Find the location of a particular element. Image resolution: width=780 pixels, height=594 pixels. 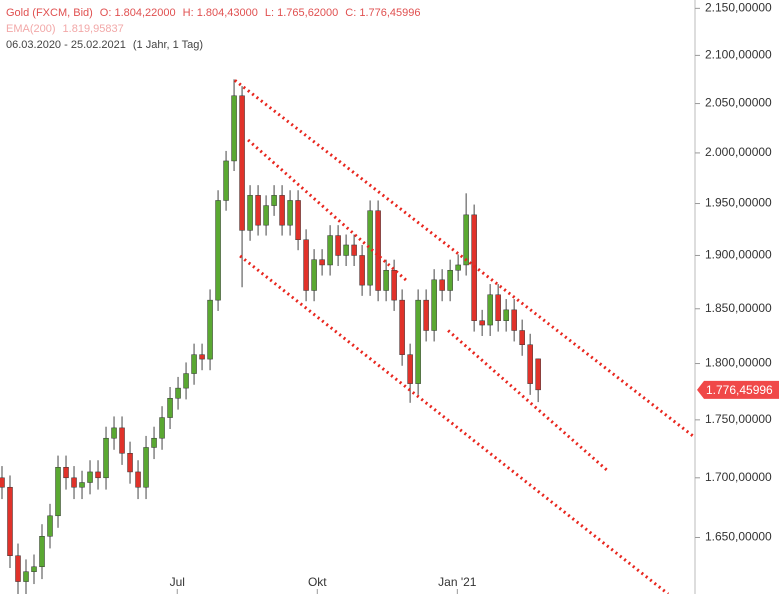

x-tick-label: Okt is located at coordinates (317, 582).